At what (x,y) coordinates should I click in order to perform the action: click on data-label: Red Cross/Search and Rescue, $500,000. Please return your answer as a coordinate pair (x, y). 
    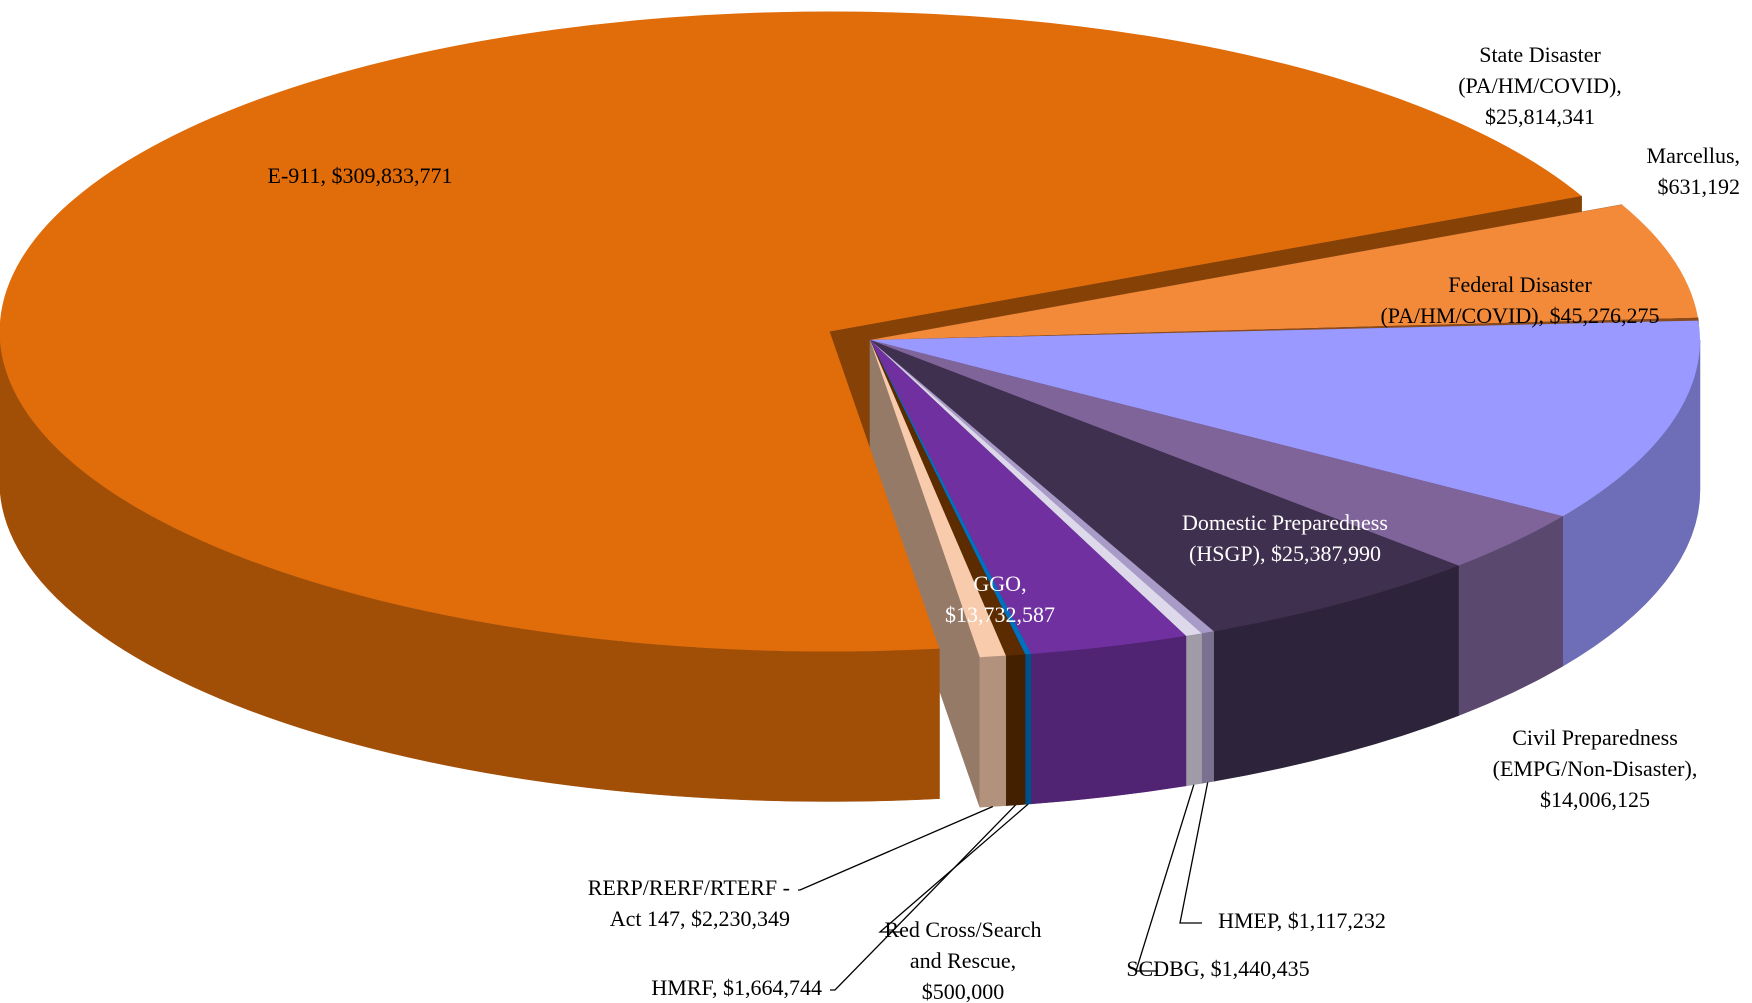
    Looking at the image, I should click on (962, 960).